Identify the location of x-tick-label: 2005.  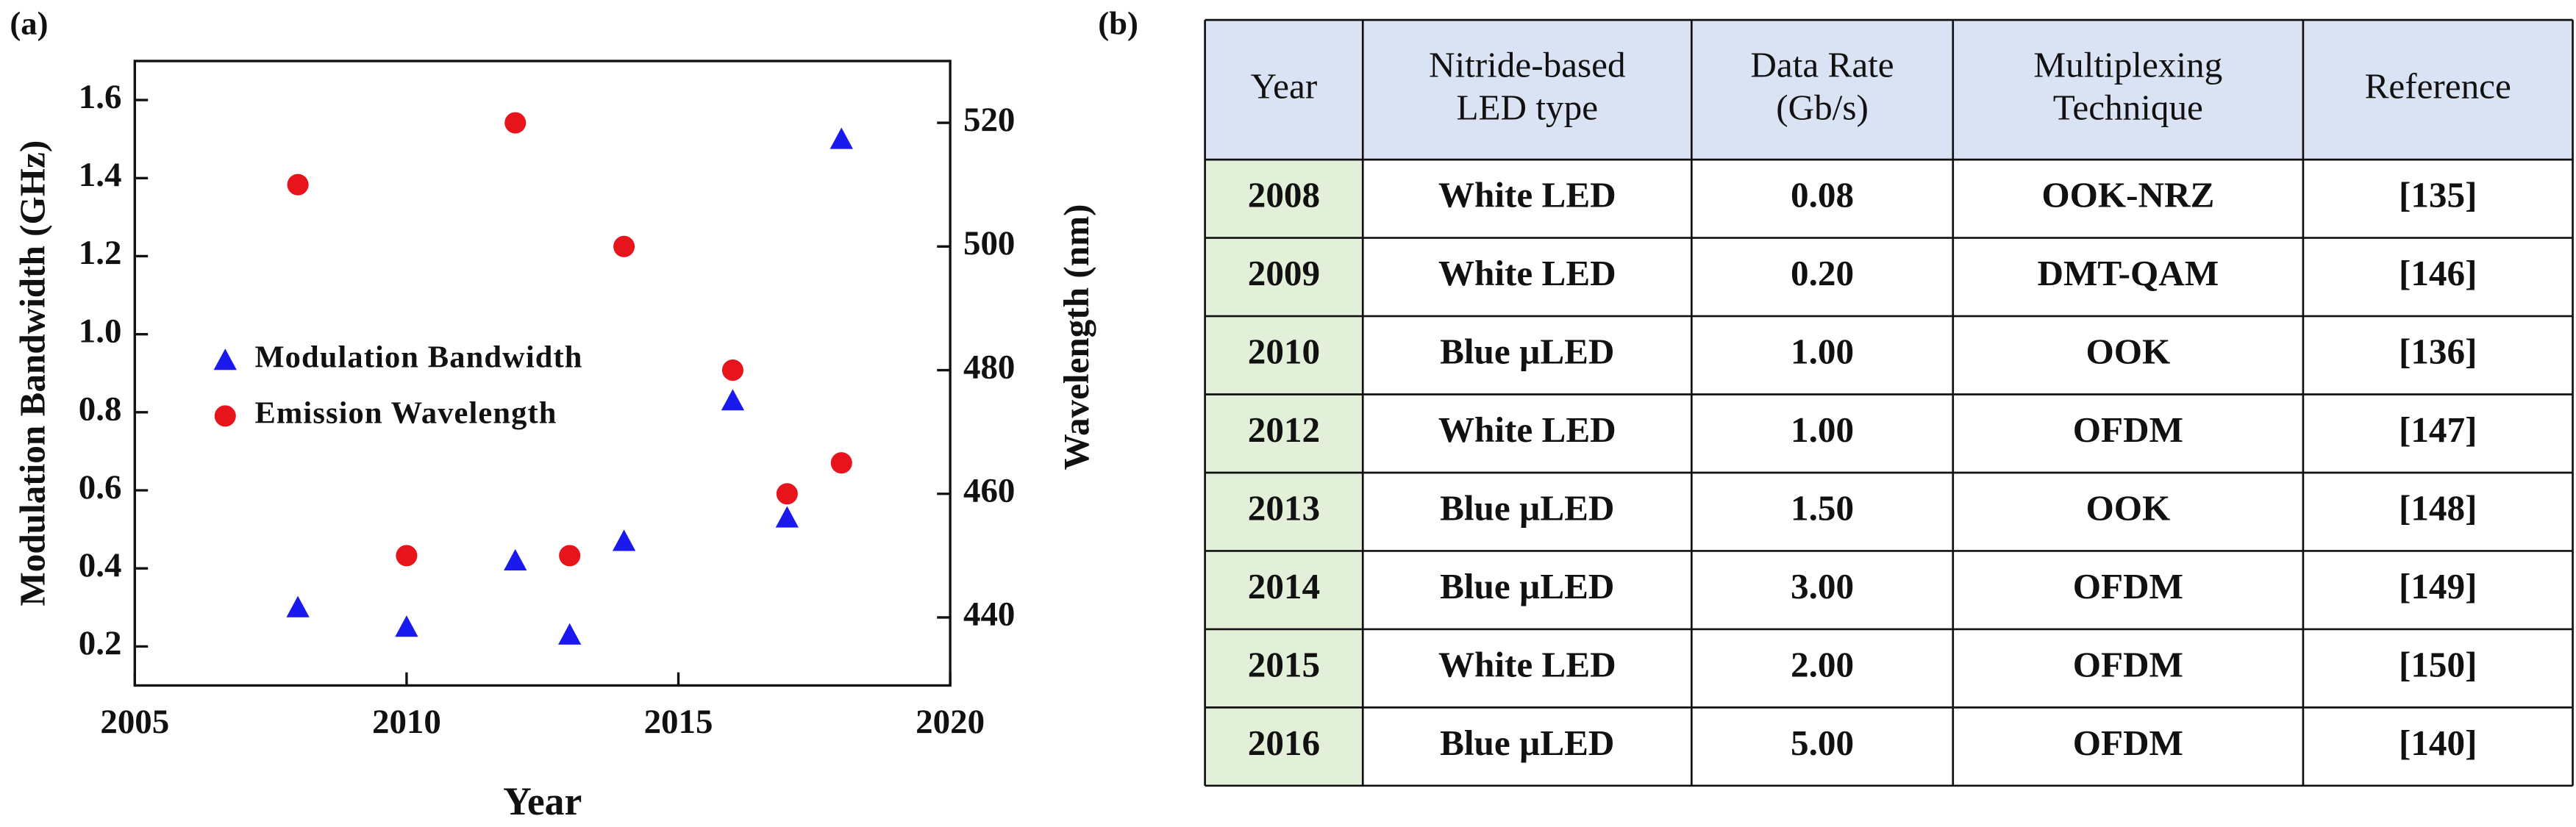
(134, 722).